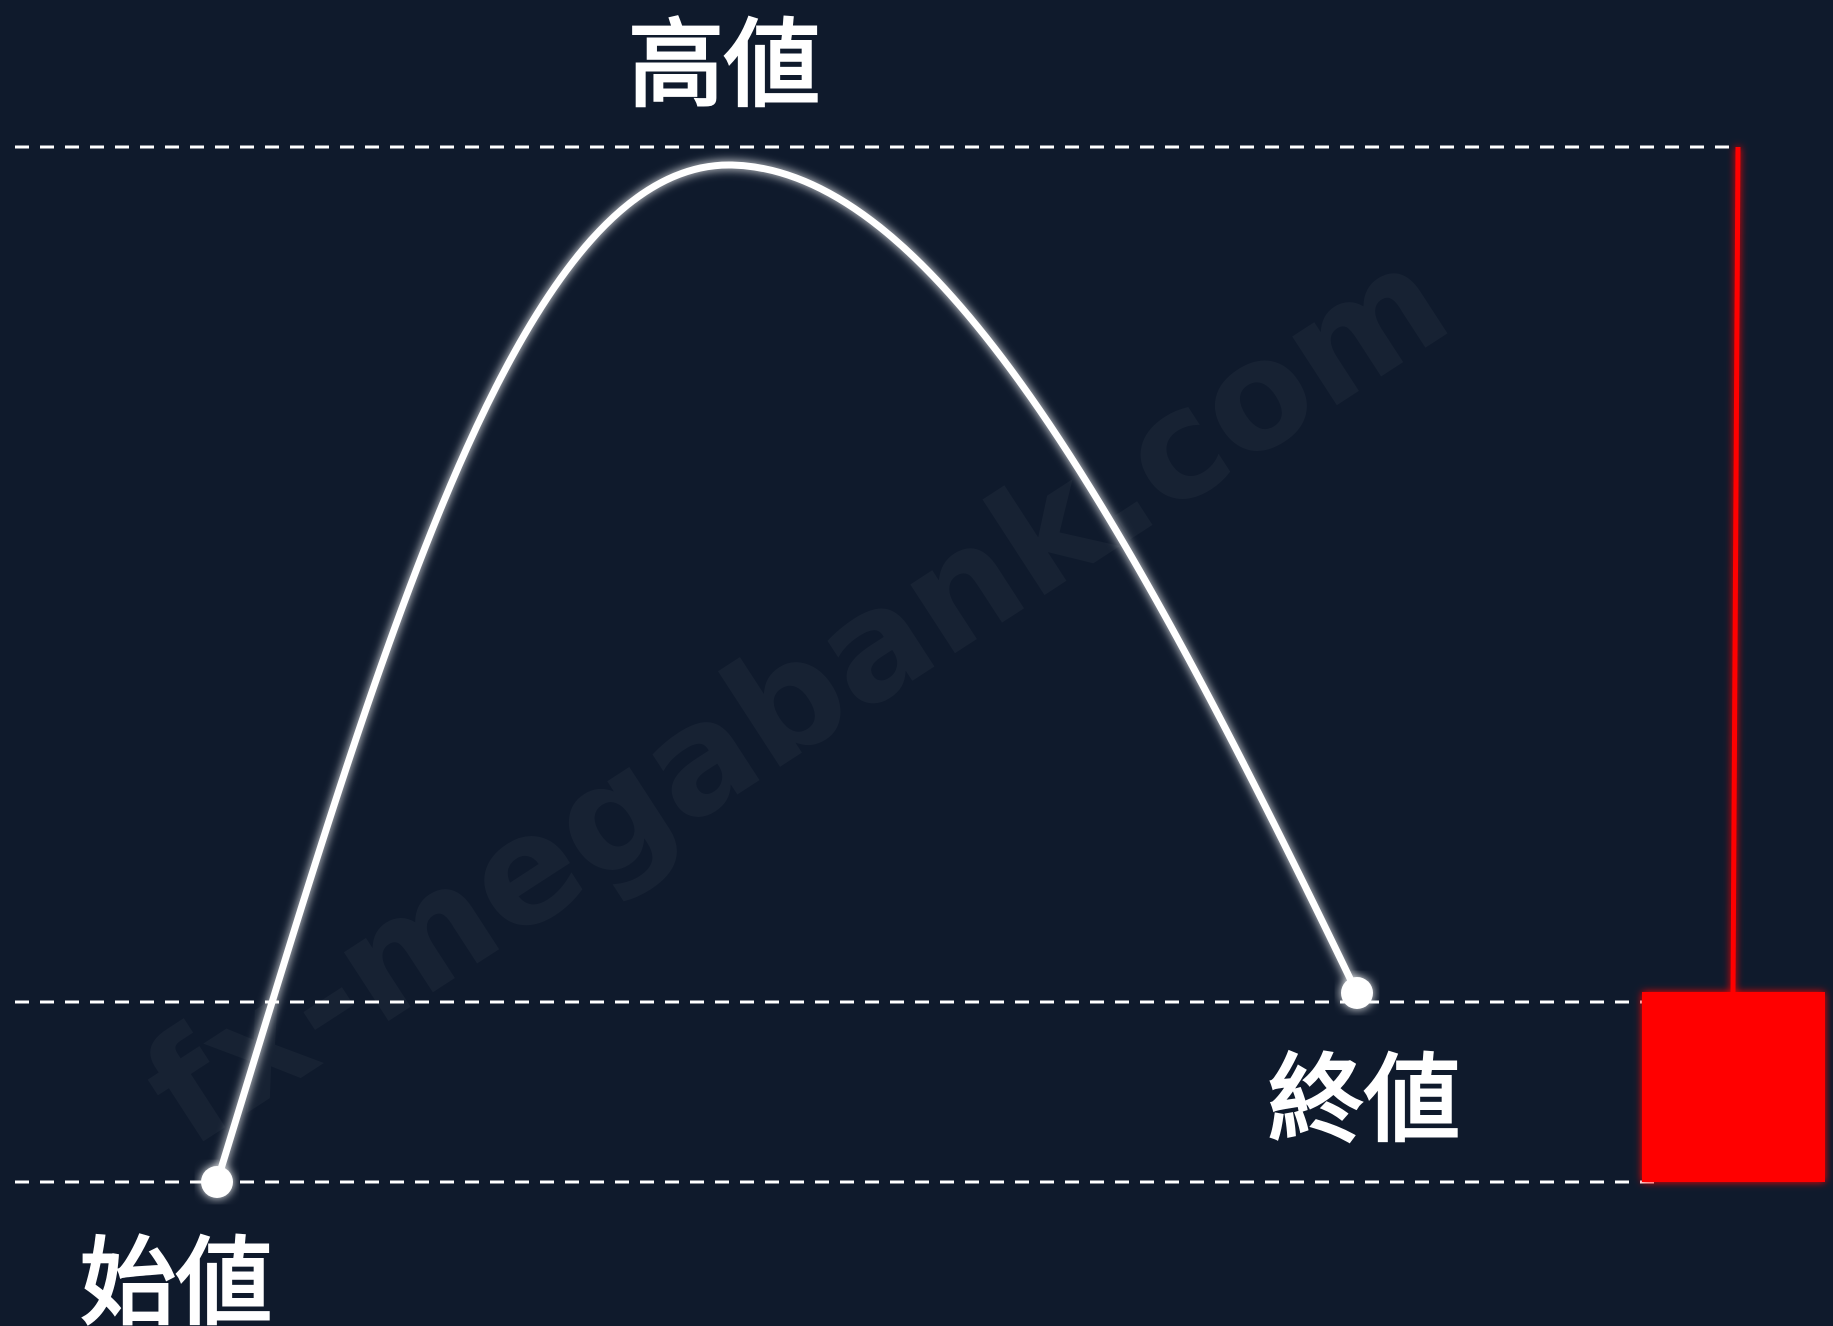 The width and height of the screenshot is (1833, 1326). Describe the element at coordinates (1735, 569) in the screenshot. I see `candle-upper-wick` at that location.